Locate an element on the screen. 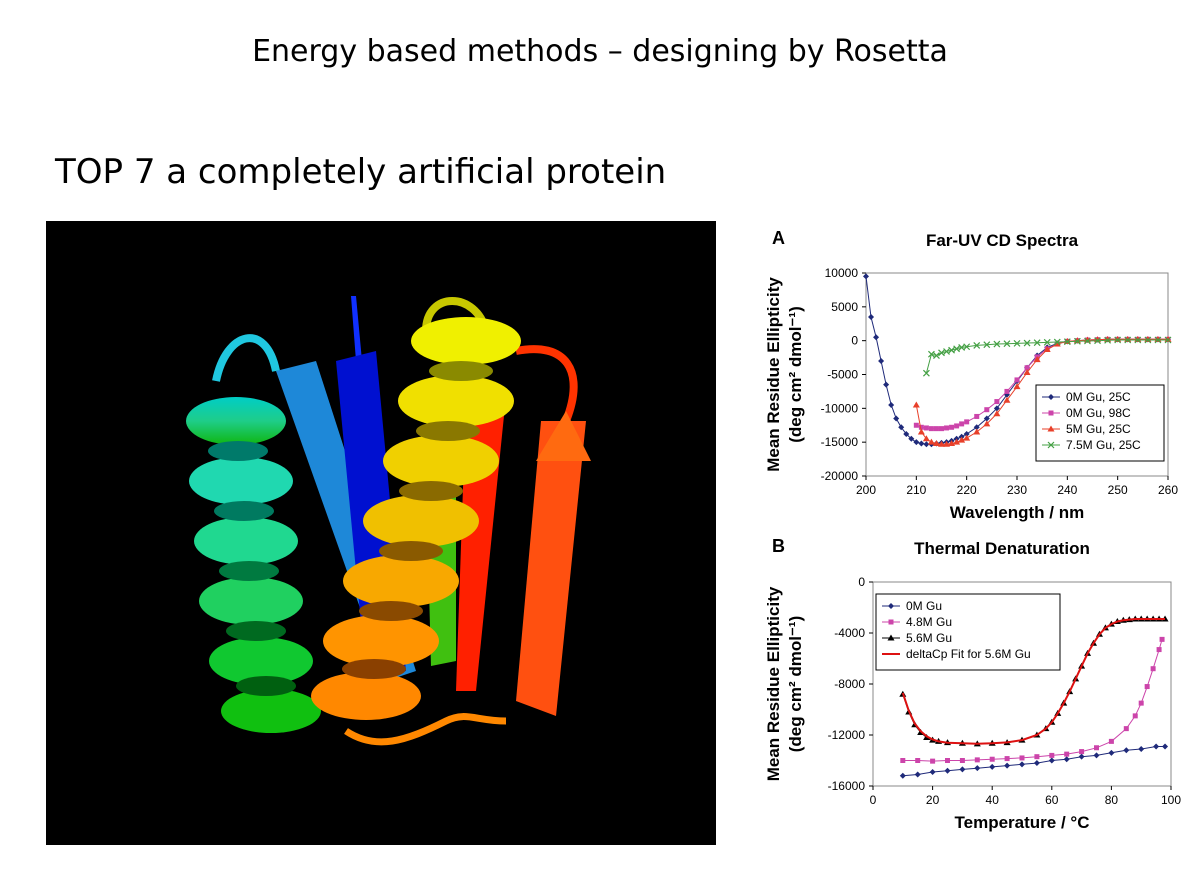 This screenshot has height=892, width=1200. series-0M Gu is located at coordinates (1034, 761).